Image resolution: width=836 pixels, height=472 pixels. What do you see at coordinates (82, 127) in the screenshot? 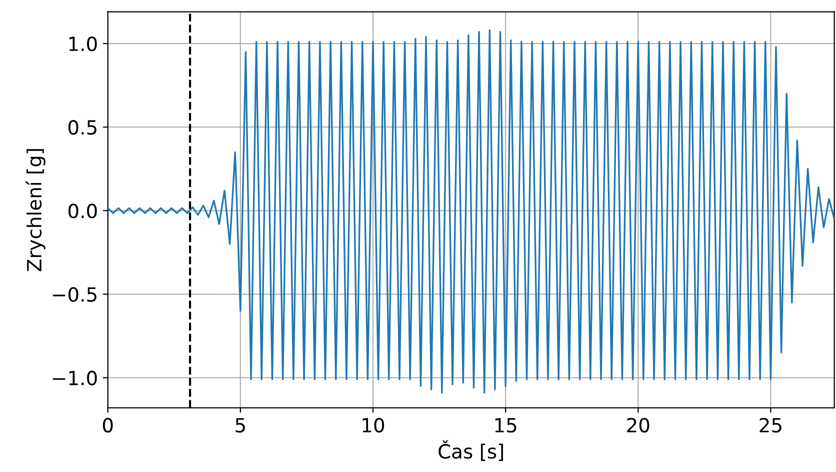
I see `y-tick-label: 0.5` at bounding box center [82, 127].